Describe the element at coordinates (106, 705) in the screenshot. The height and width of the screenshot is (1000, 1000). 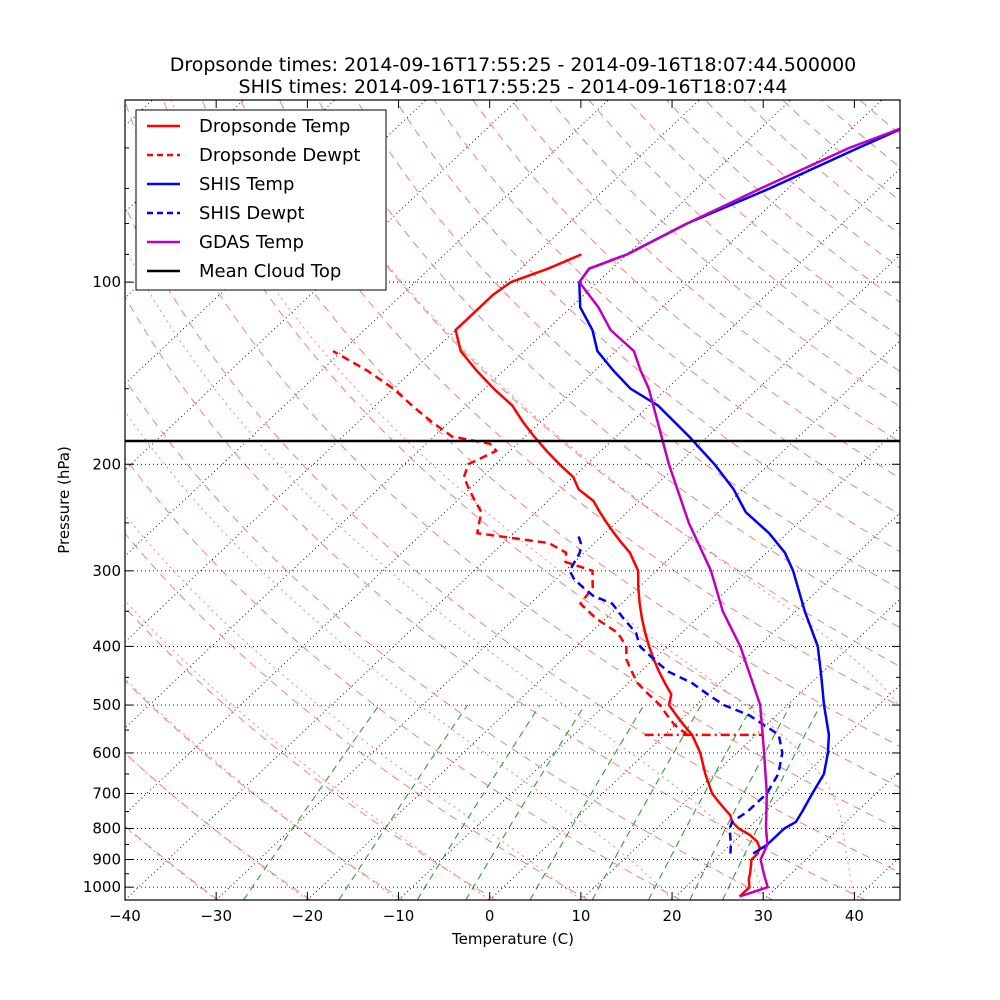
I see `y-tick-label: 500` at that location.